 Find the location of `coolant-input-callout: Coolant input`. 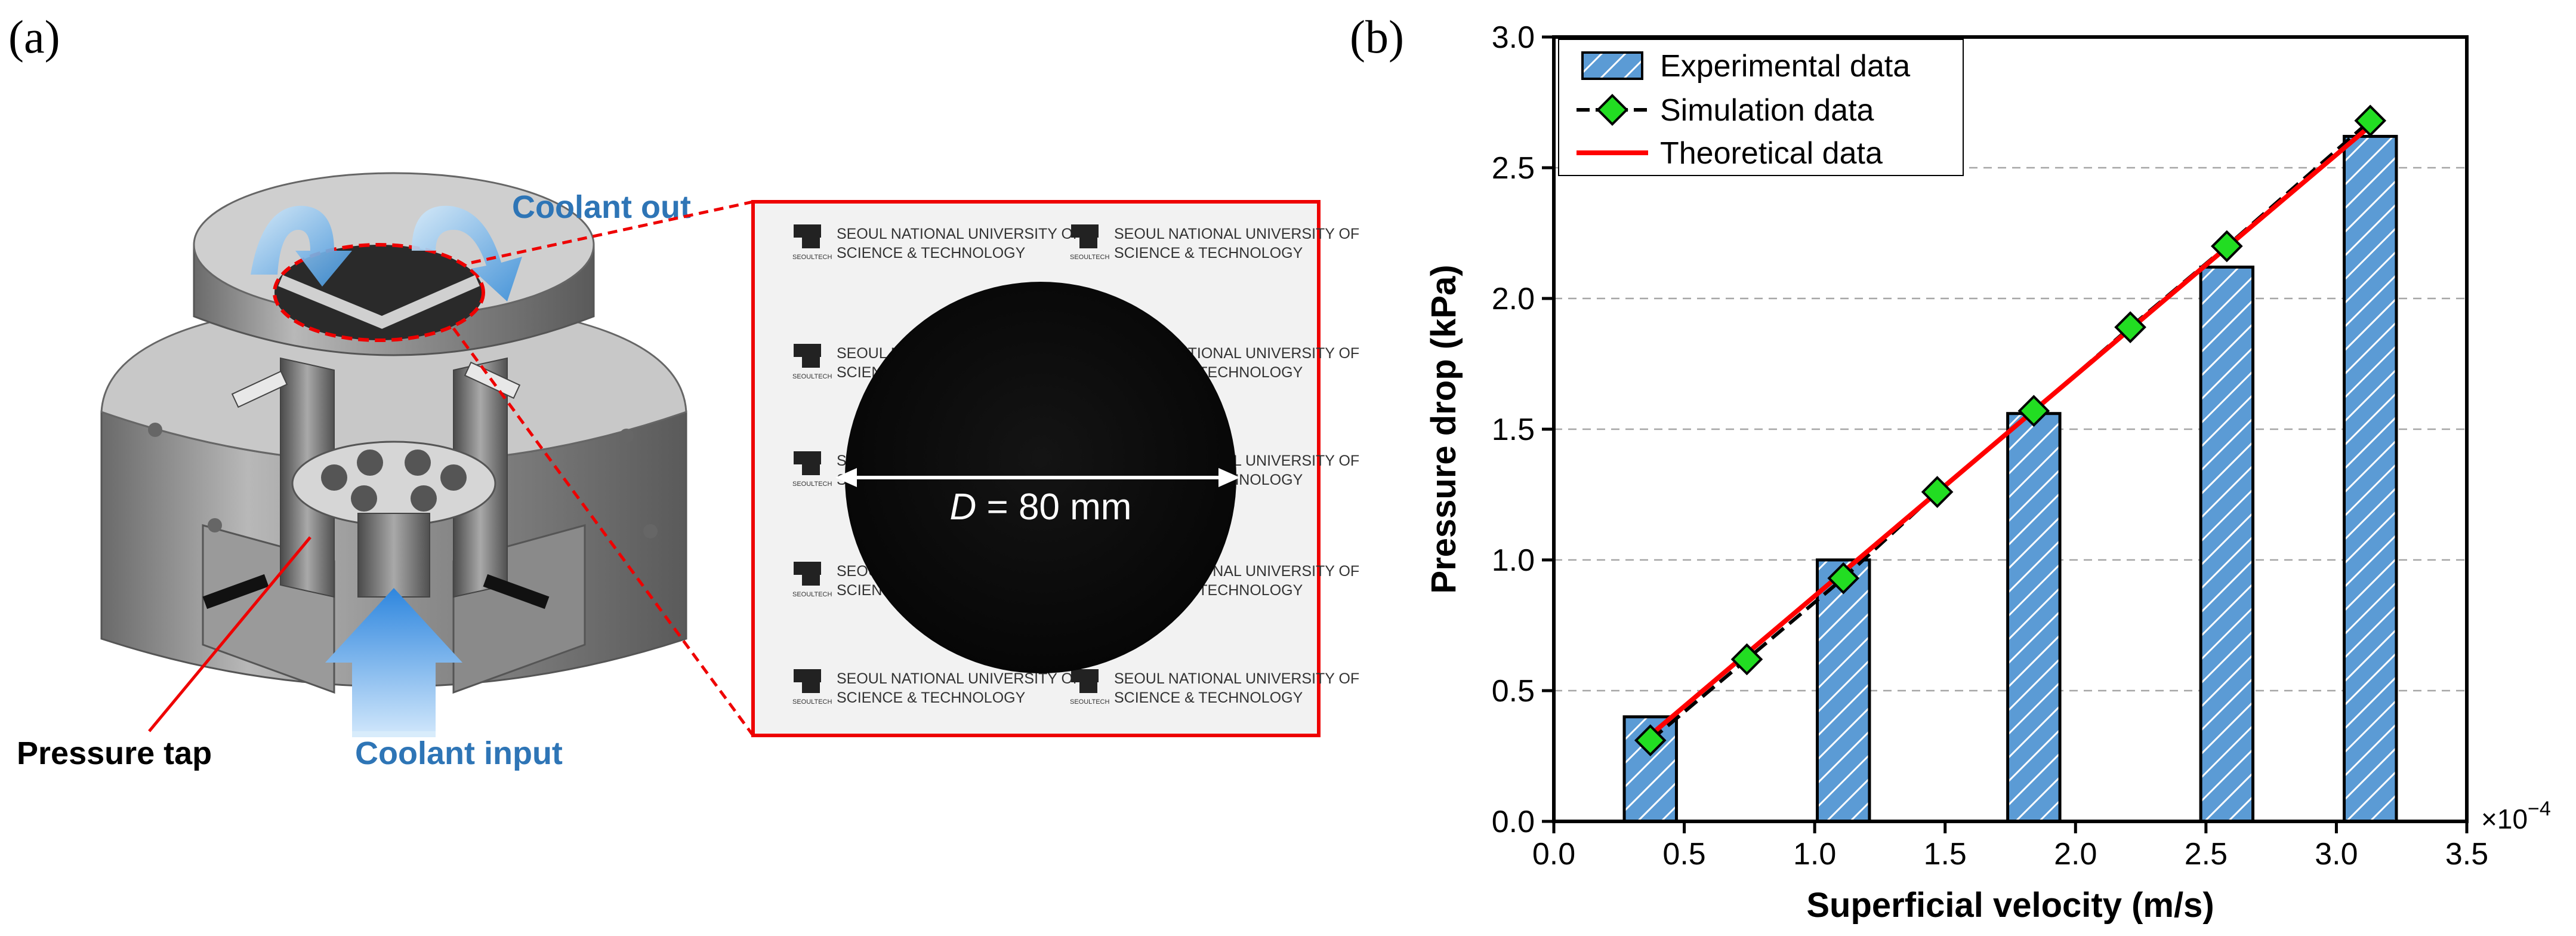

coolant-input-callout: Coolant input is located at coordinates (459, 753).